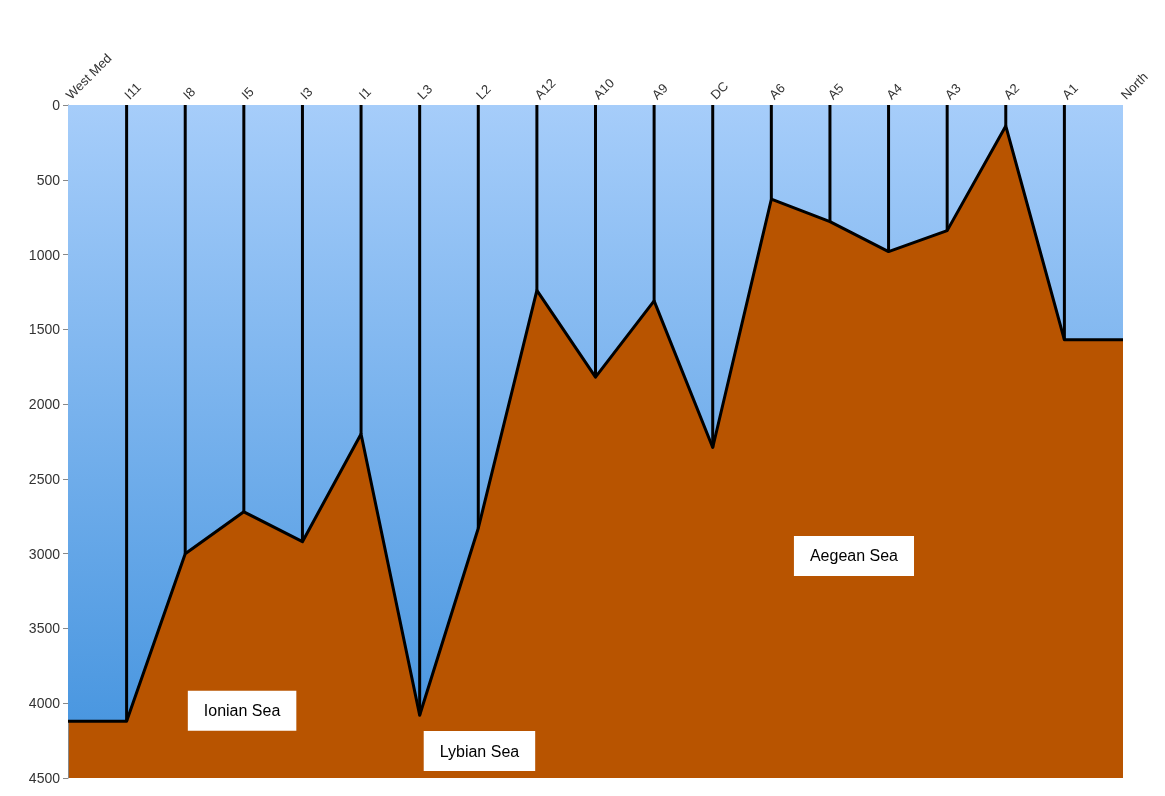 The image size is (1165, 796). I want to click on x-tick-label: L3, so click(425, 92).